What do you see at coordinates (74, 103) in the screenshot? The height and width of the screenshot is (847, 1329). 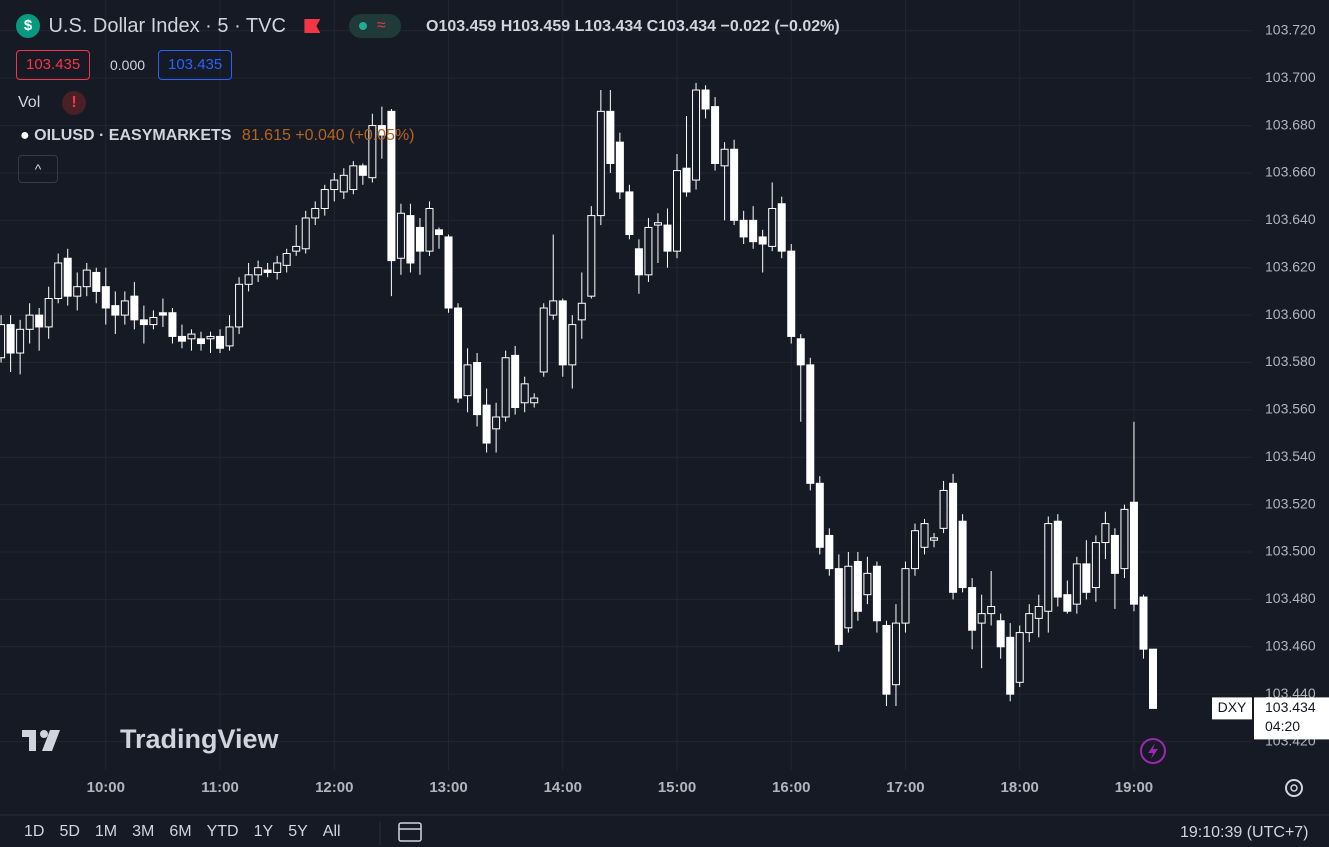 I see `volume-warning: !` at bounding box center [74, 103].